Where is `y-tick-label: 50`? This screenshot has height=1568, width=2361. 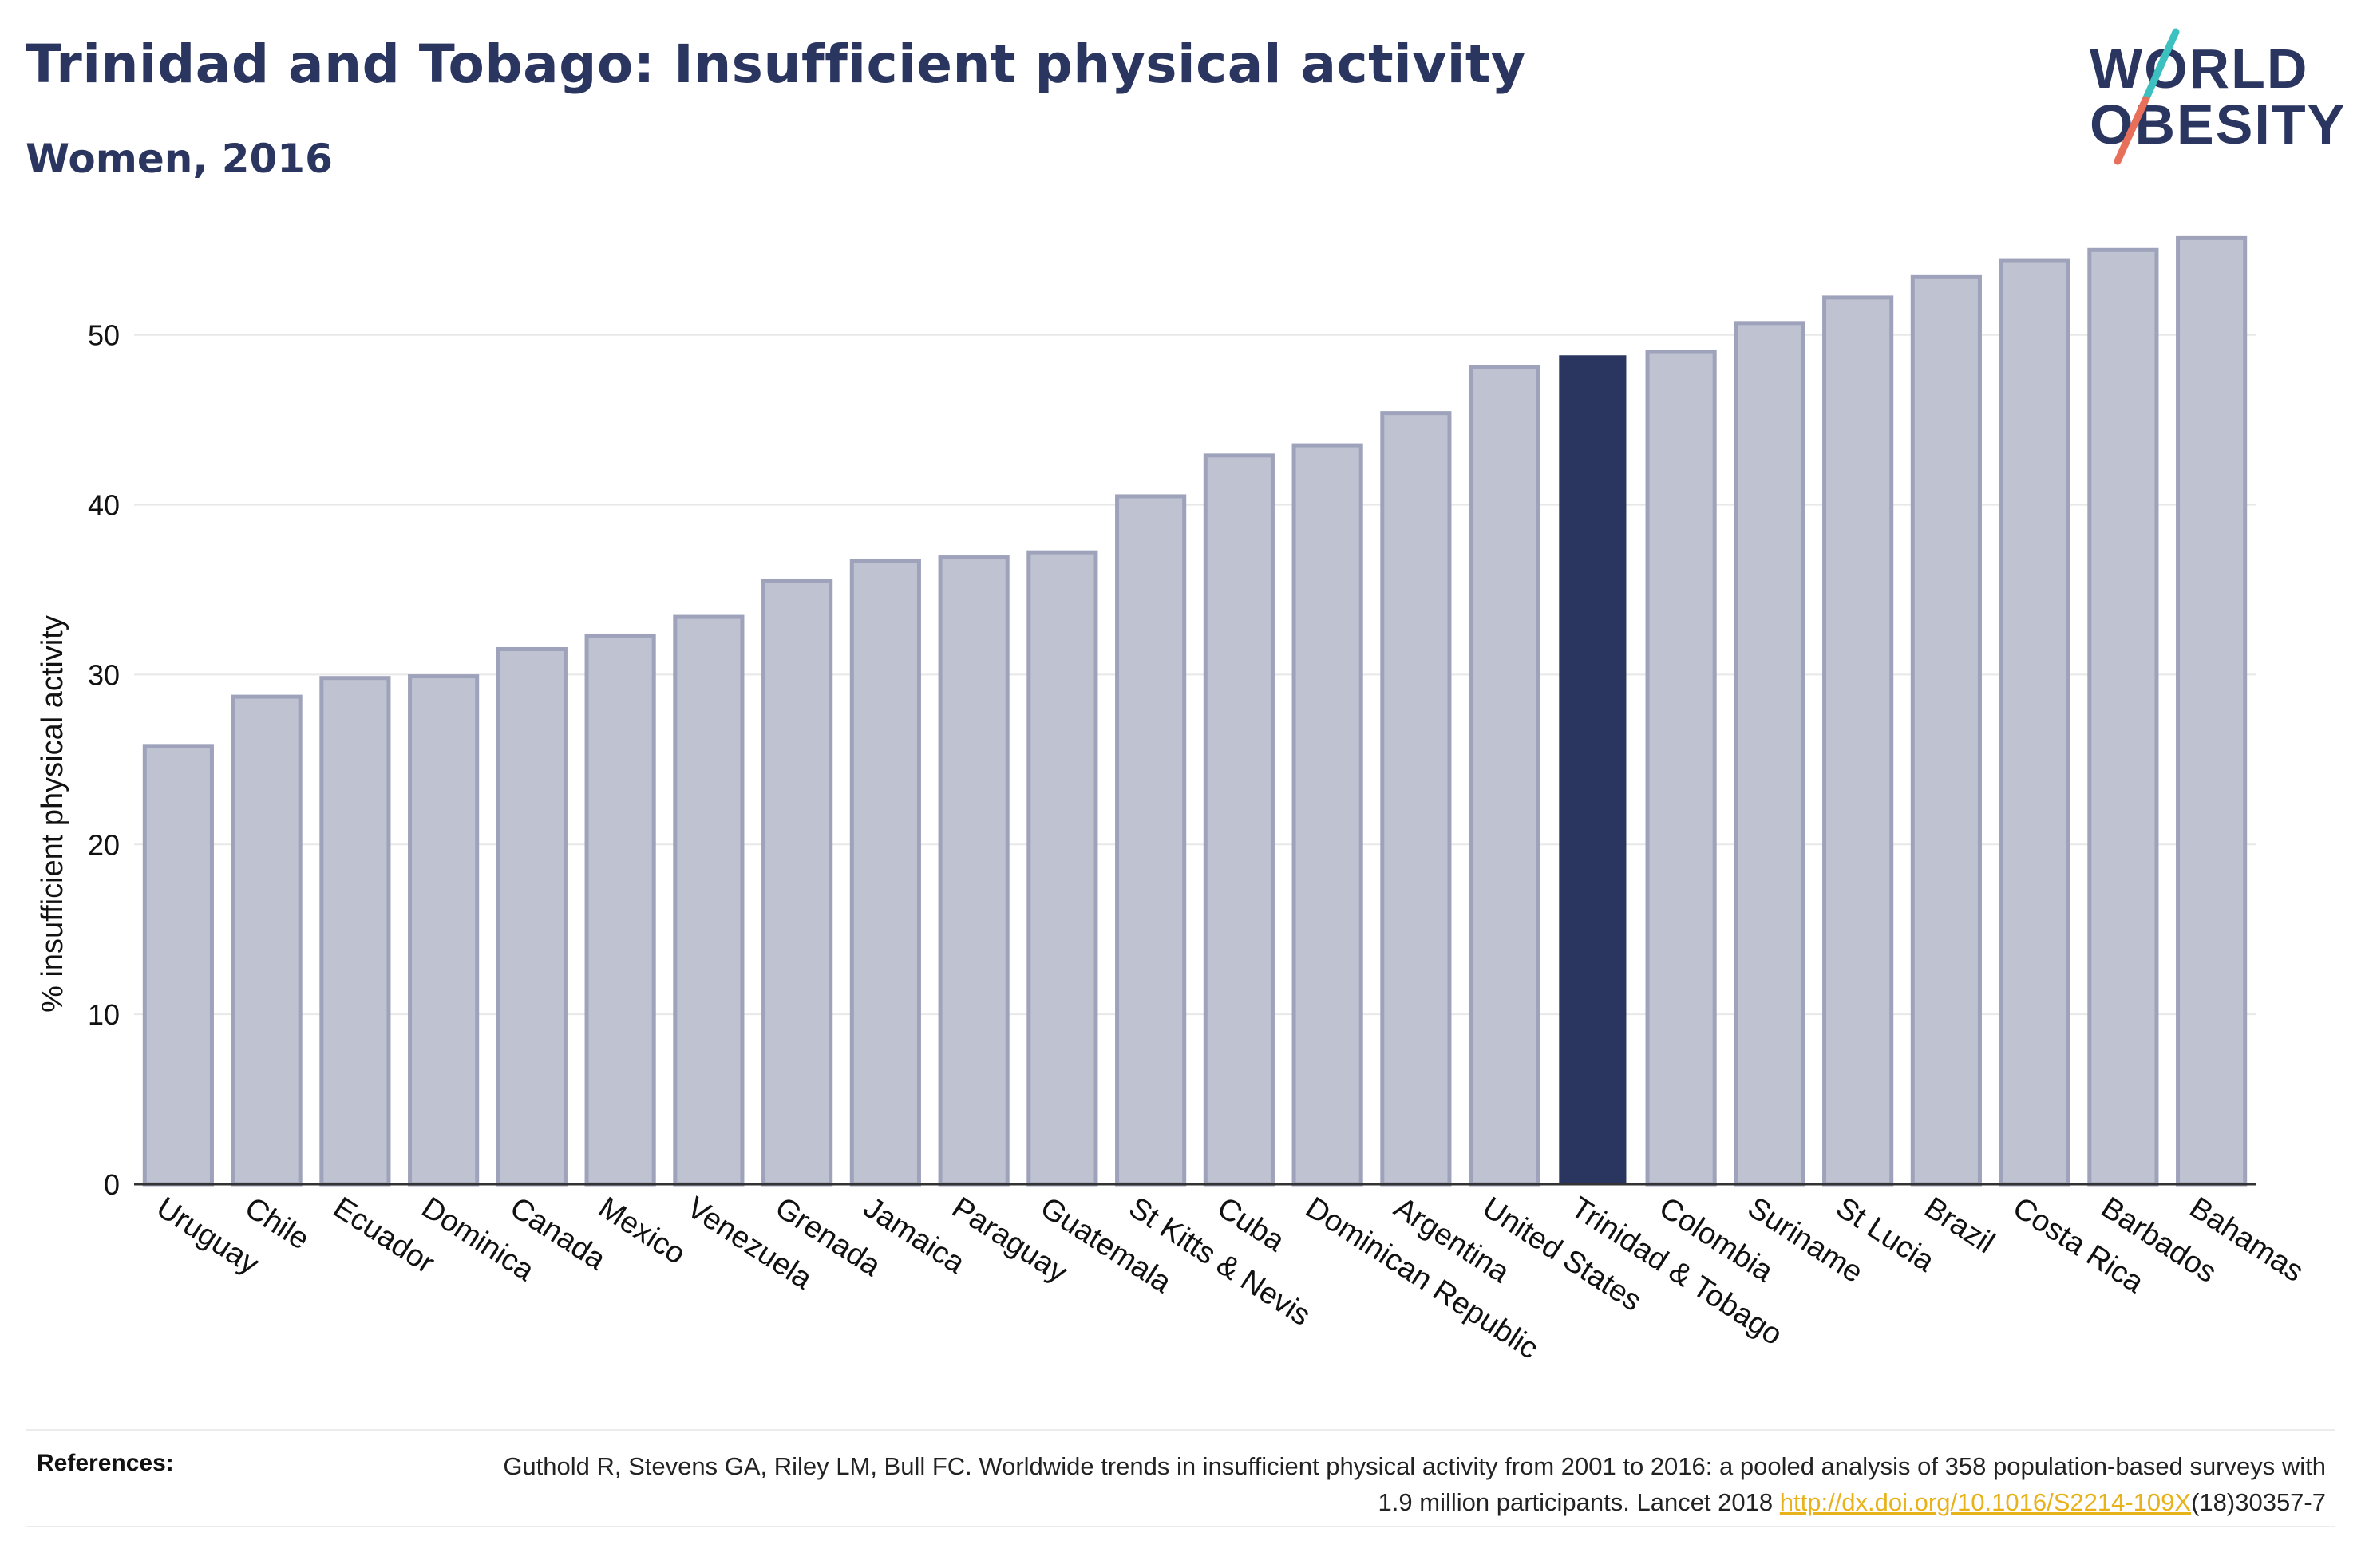 y-tick-label: 50 is located at coordinates (104, 335).